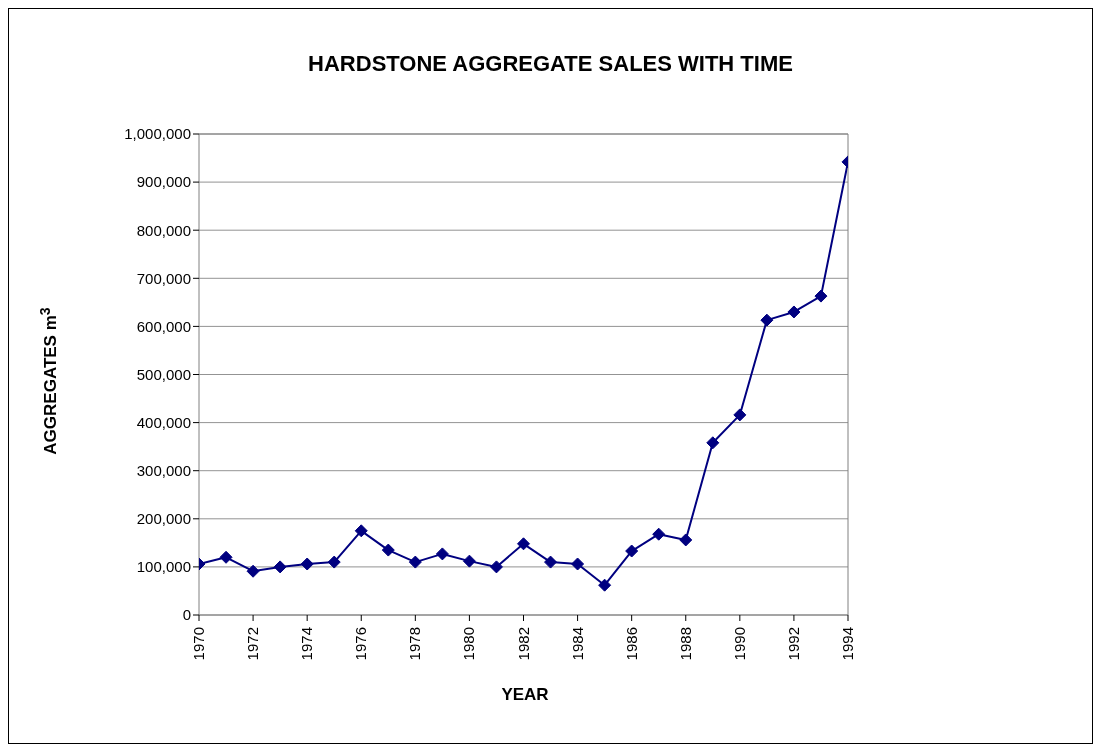 The height and width of the screenshot is (752, 1105). What do you see at coordinates (157, 134) in the screenshot?
I see `y-tick-label: 1,000,000` at bounding box center [157, 134].